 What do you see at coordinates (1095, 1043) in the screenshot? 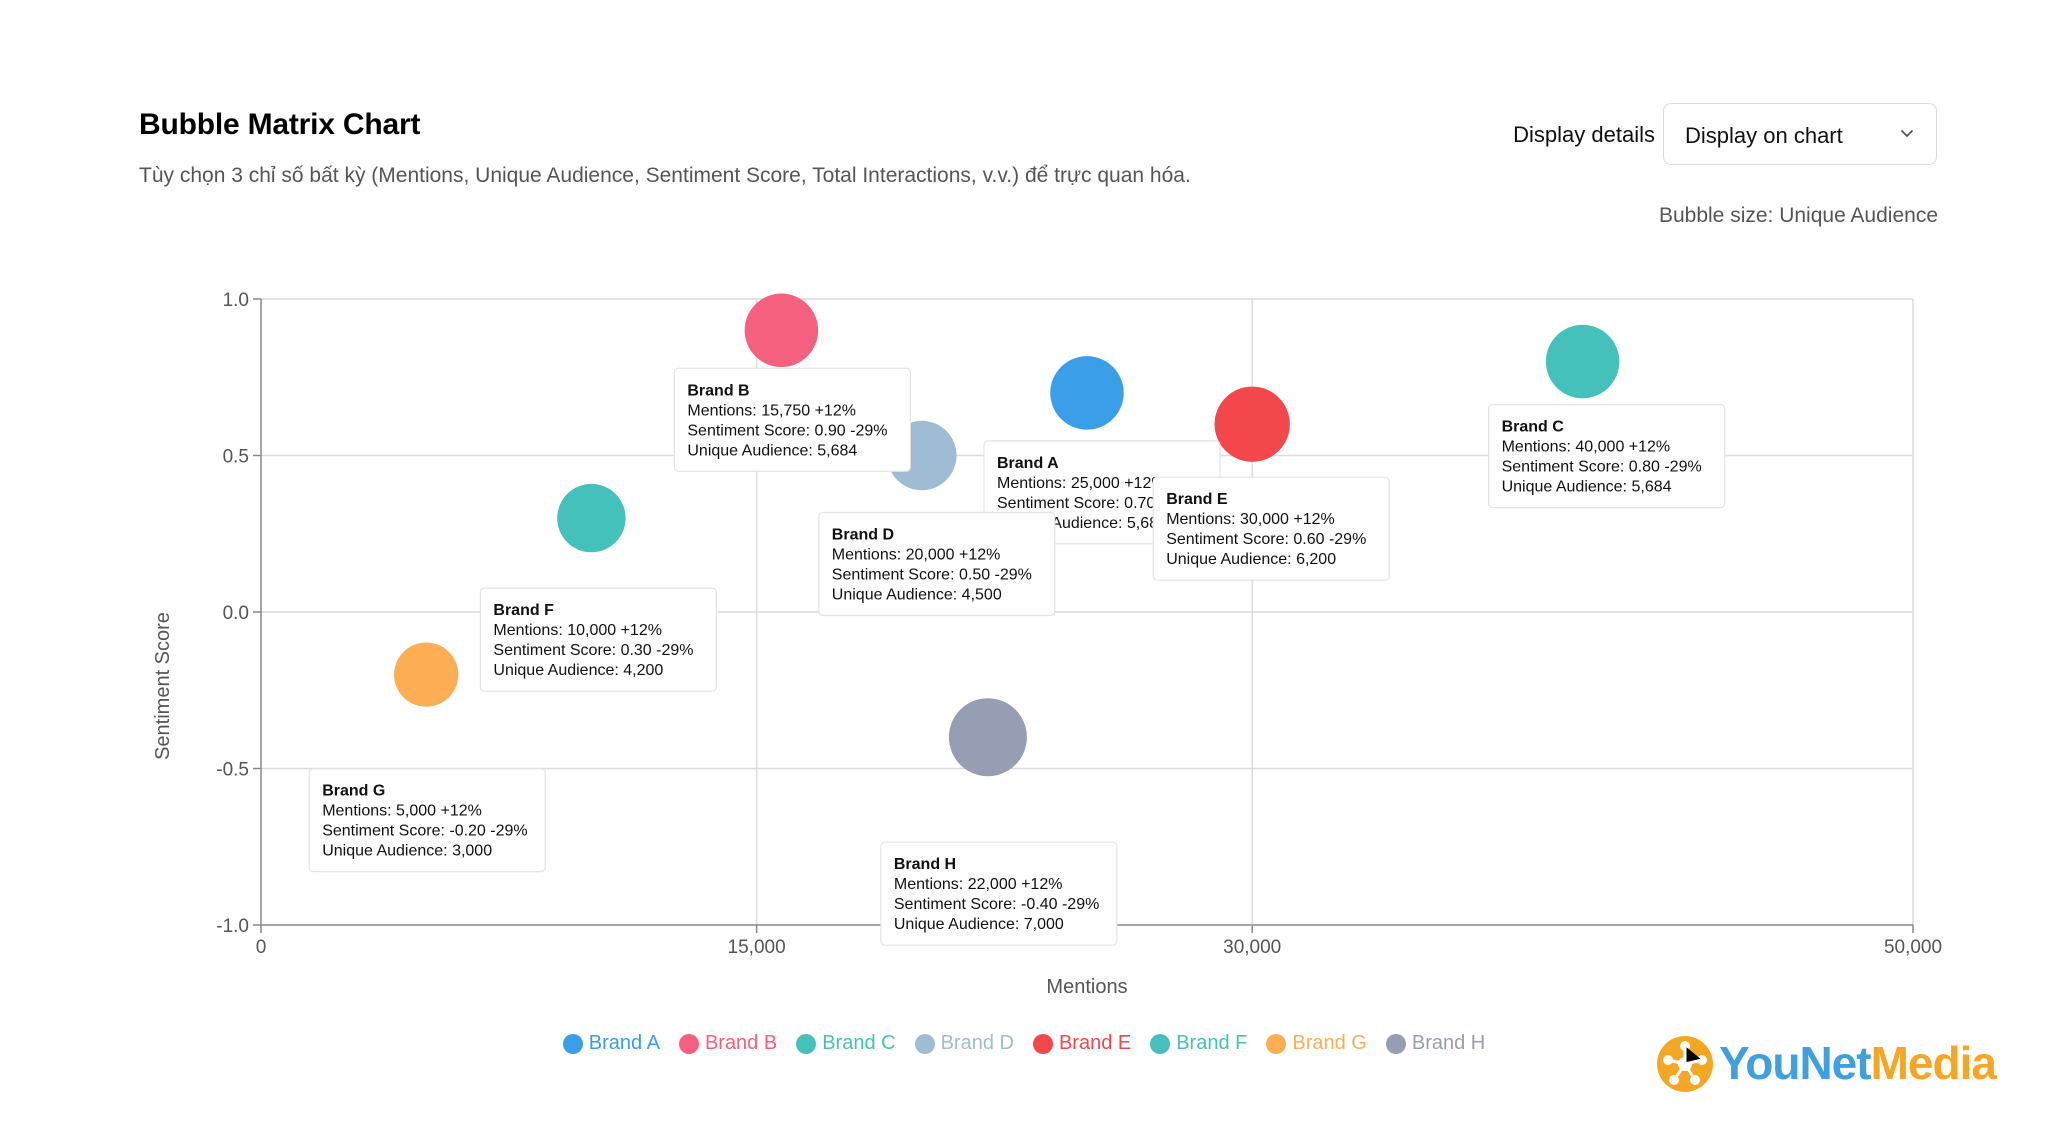
I see `legend-label: Brand E` at bounding box center [1095, 1043].